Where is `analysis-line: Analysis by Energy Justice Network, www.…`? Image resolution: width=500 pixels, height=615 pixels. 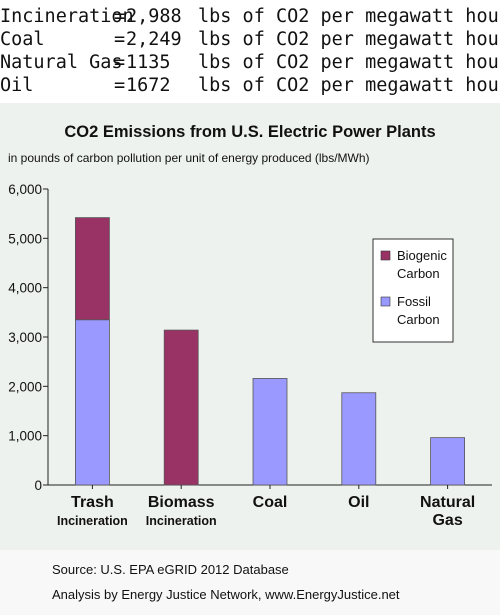
analysis-line: Analysis by Energy Justice Network, www.… is located at coordinates (226, 594).